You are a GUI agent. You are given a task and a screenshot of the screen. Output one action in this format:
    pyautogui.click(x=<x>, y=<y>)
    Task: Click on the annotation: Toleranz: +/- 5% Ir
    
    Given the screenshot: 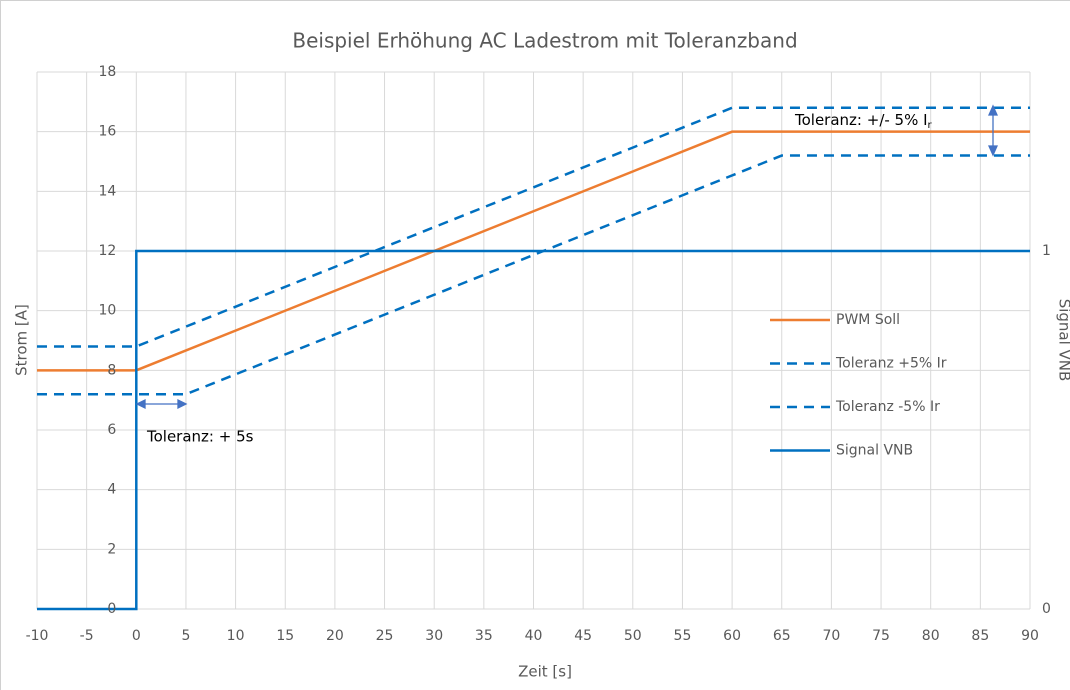 What is the action you would take?
    pyautogui.click(x=863, y=121)
    